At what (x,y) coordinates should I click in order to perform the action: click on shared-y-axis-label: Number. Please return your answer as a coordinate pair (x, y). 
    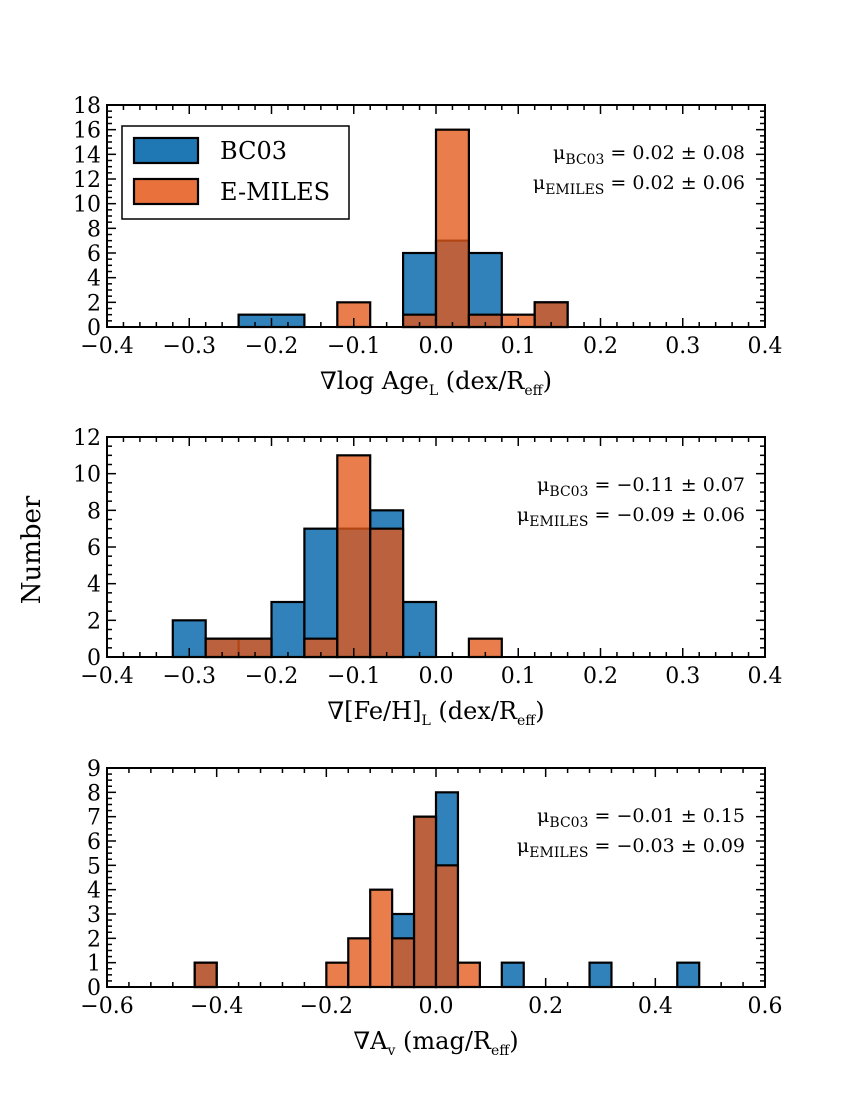
    Looking at the image, I should click on (32, 549).